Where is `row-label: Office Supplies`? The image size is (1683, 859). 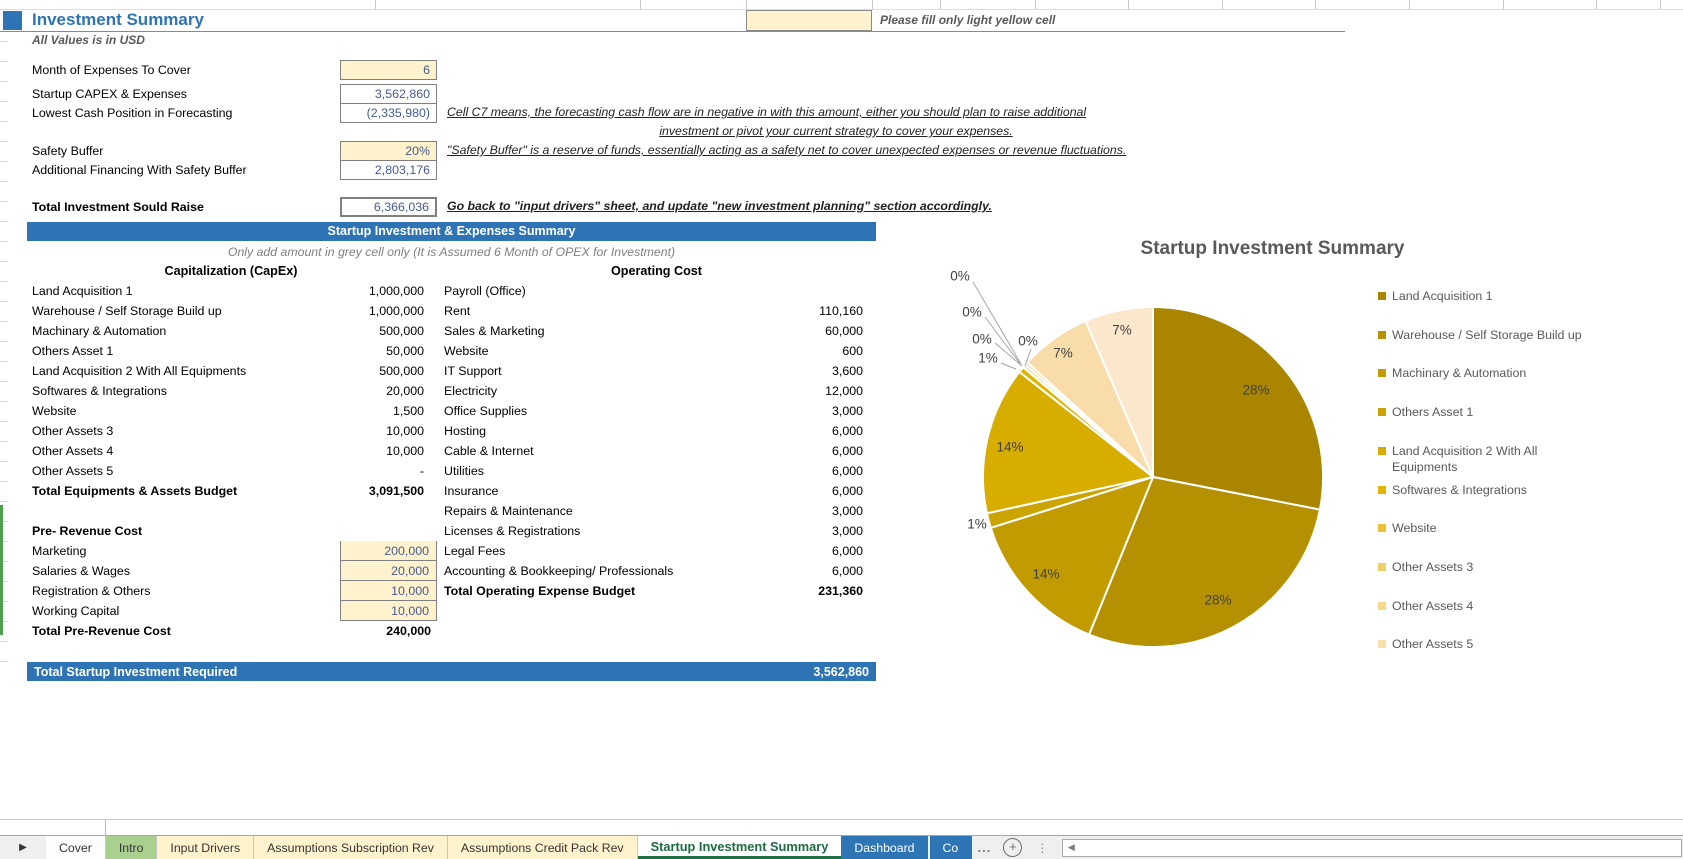 row-label: Office Supplies is located at coordinates (486, 411).